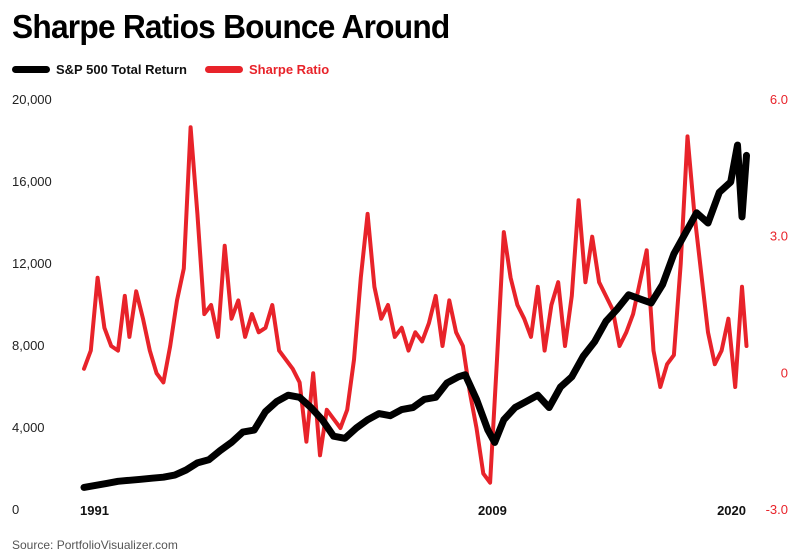  What do you see at coordinates (32, 304) in the screenshot?
I see `left-axis: 0 4,000 8,000 12,000 16,000 20,000` at bounding box center [32, 304].